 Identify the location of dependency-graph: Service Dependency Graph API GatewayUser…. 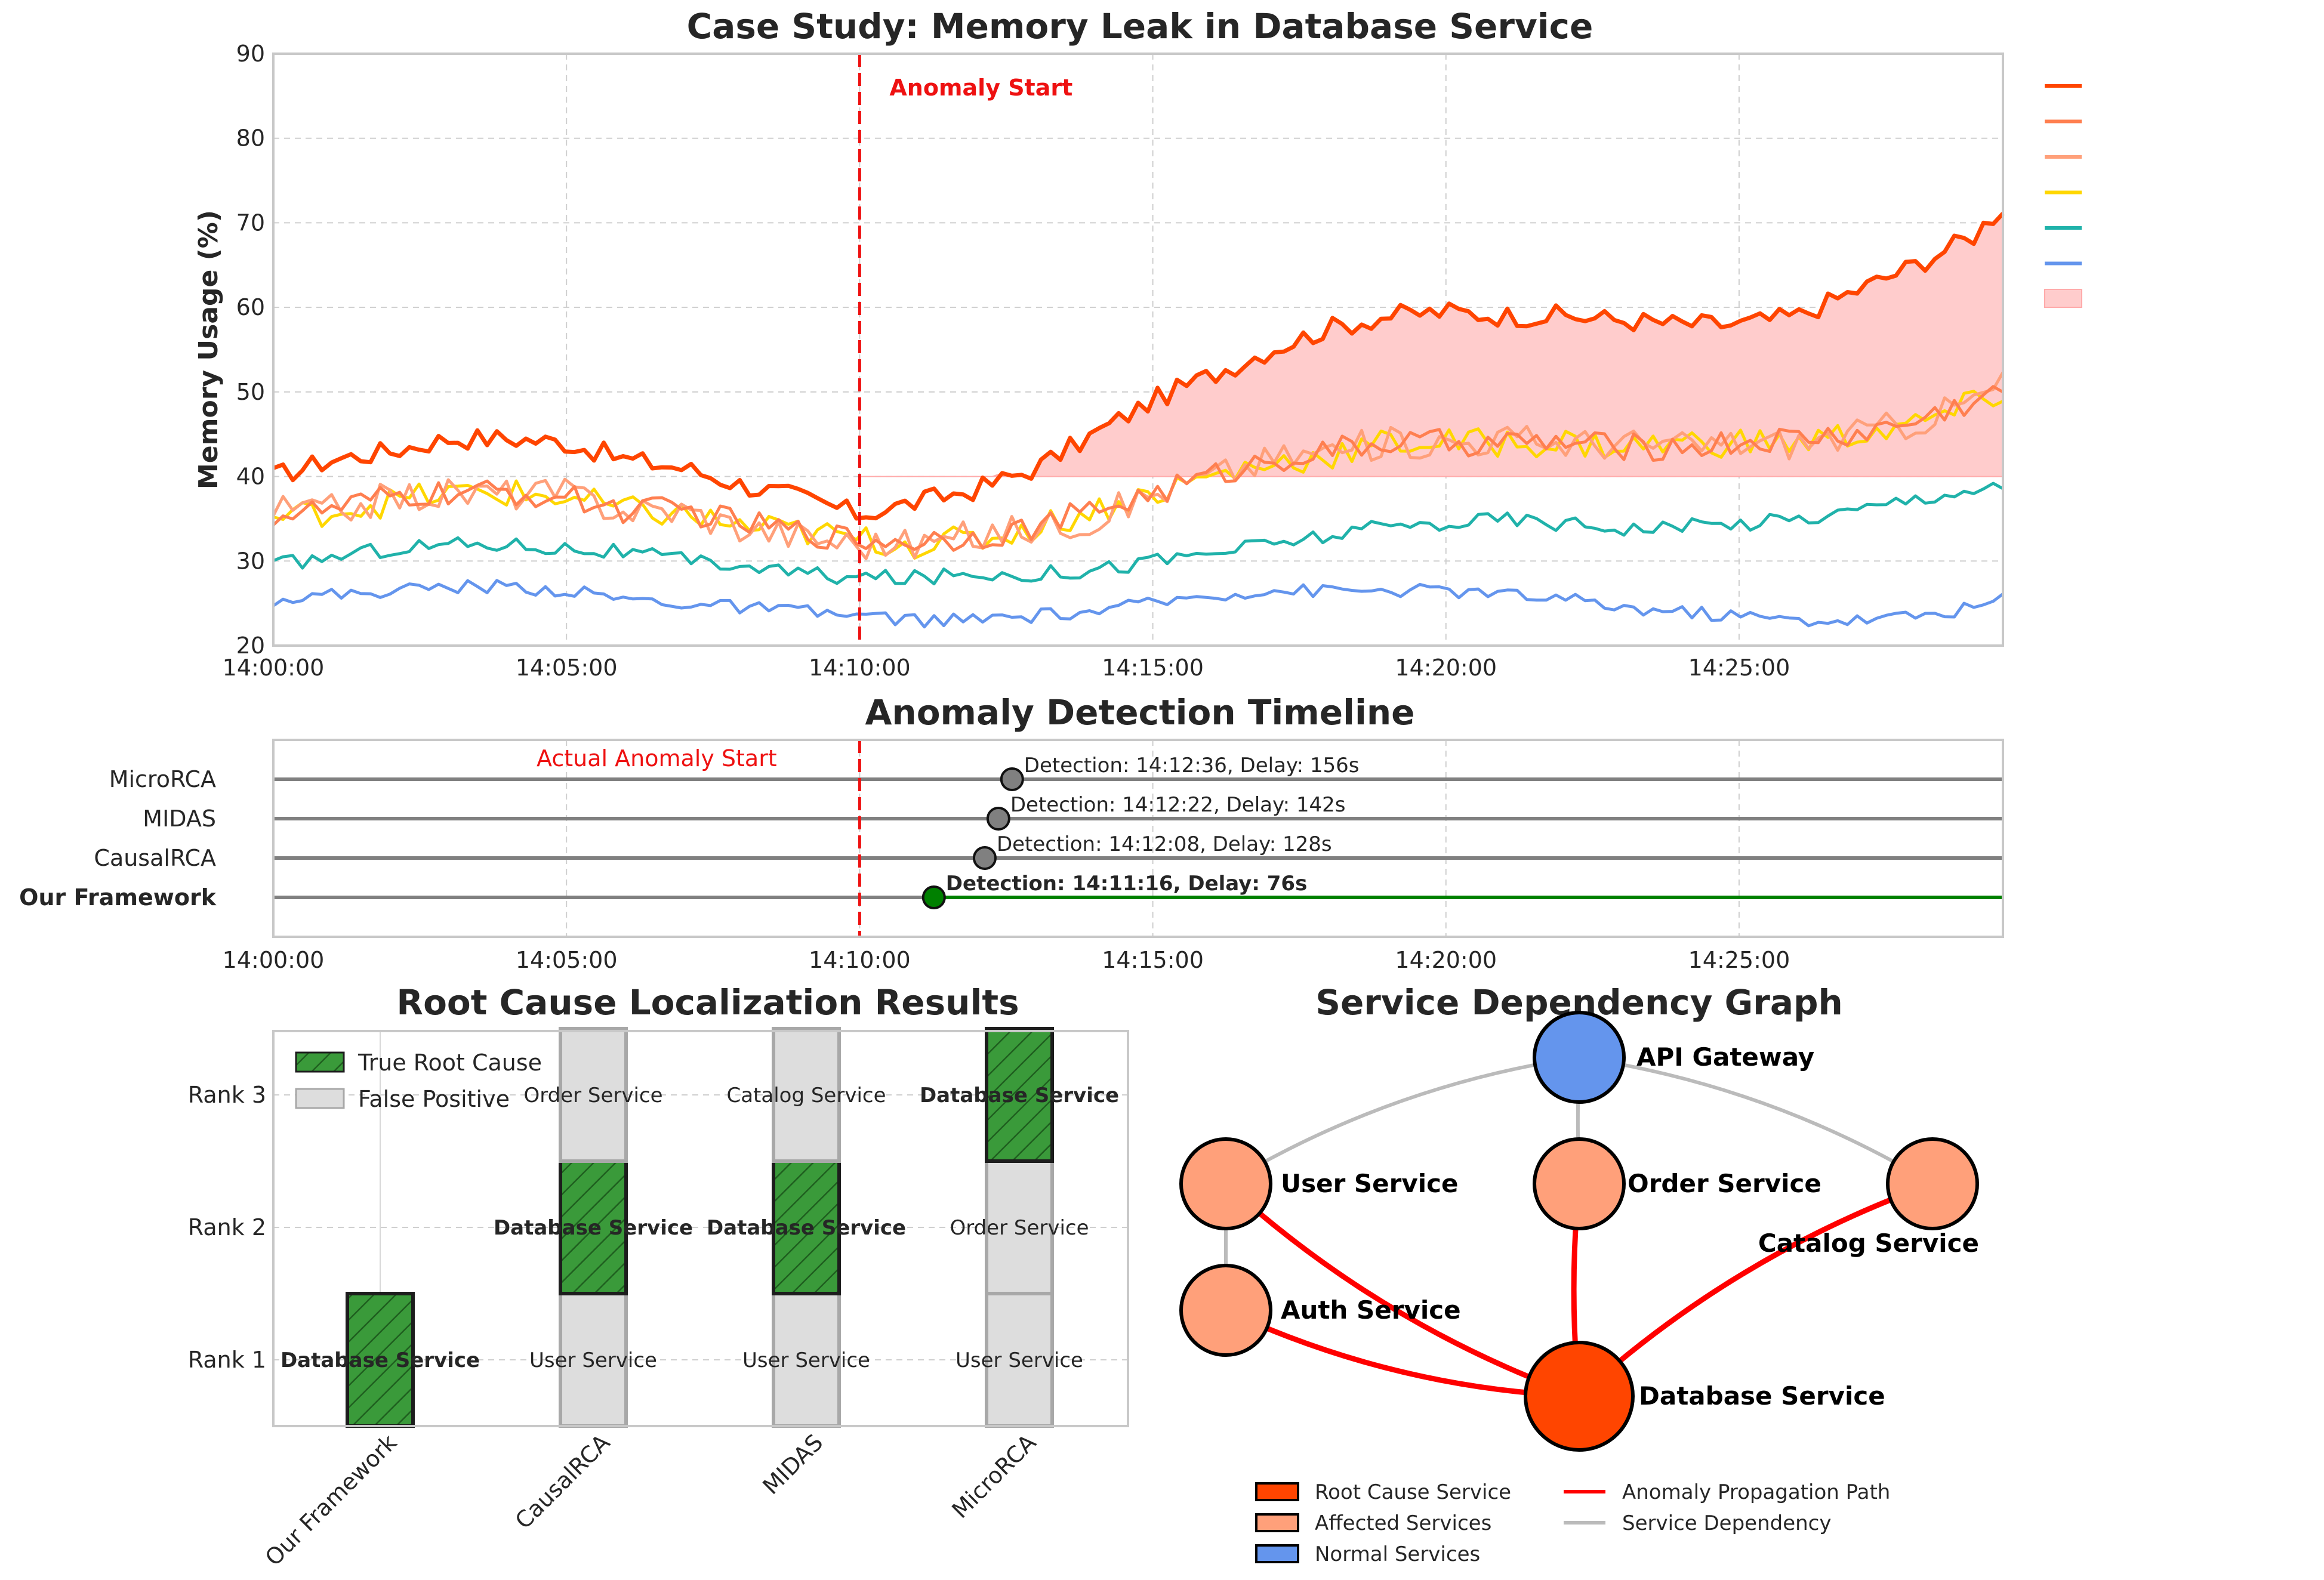
(1579, 1274).